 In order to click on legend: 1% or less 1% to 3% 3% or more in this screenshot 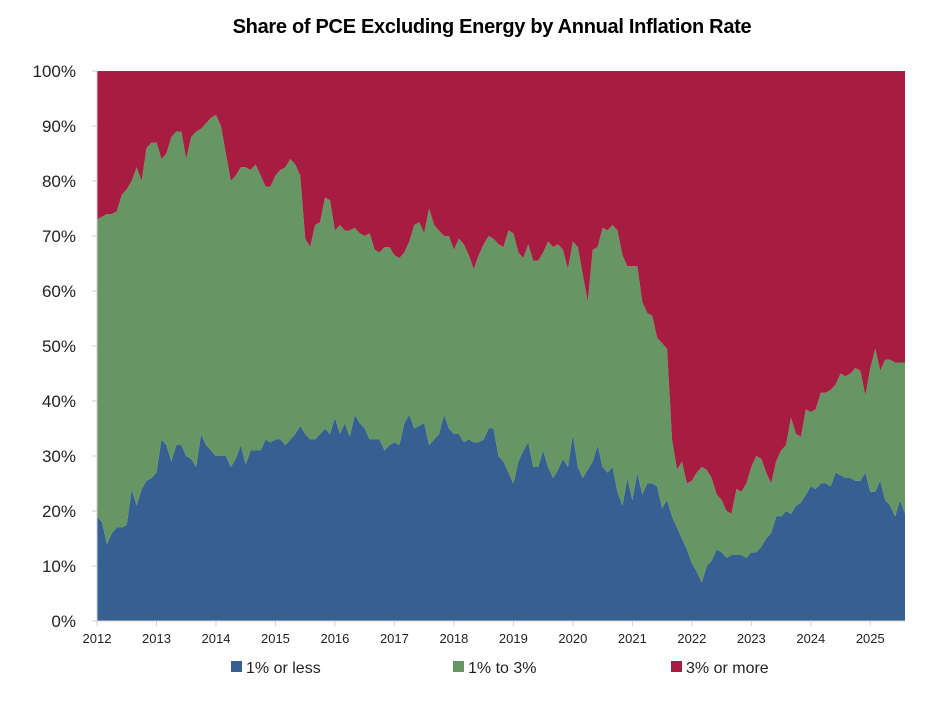, I will do `click(500, 668)`.